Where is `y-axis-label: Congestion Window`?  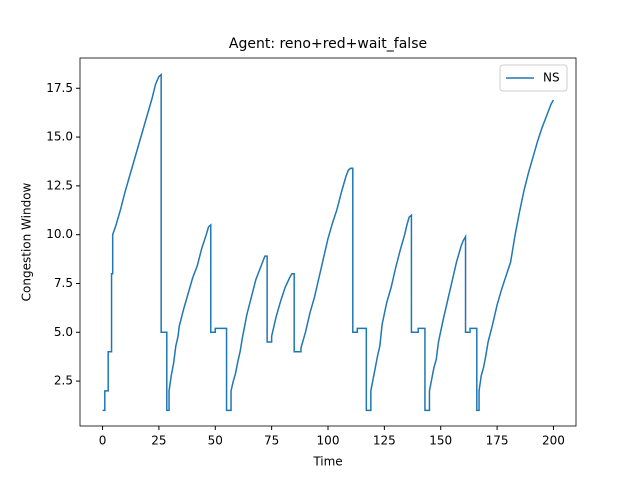 y-axis-label: Congestion Window is located at coordinates (27, 241).